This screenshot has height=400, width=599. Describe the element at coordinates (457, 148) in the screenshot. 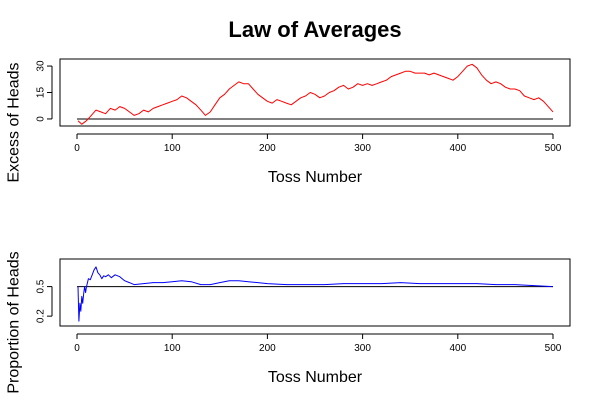

I see `excess-x-tick-label: 400` at that location.